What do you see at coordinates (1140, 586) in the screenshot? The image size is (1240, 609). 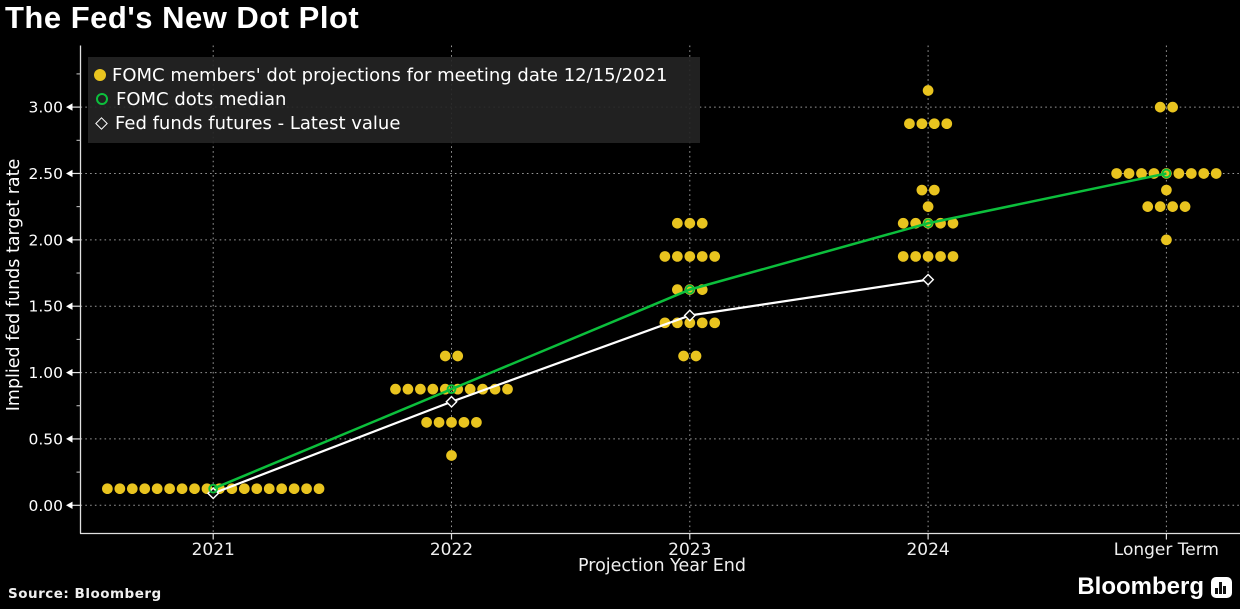 I see `bloomberg-wordmark: Bloomberg` at bounding box center [1140, 586].